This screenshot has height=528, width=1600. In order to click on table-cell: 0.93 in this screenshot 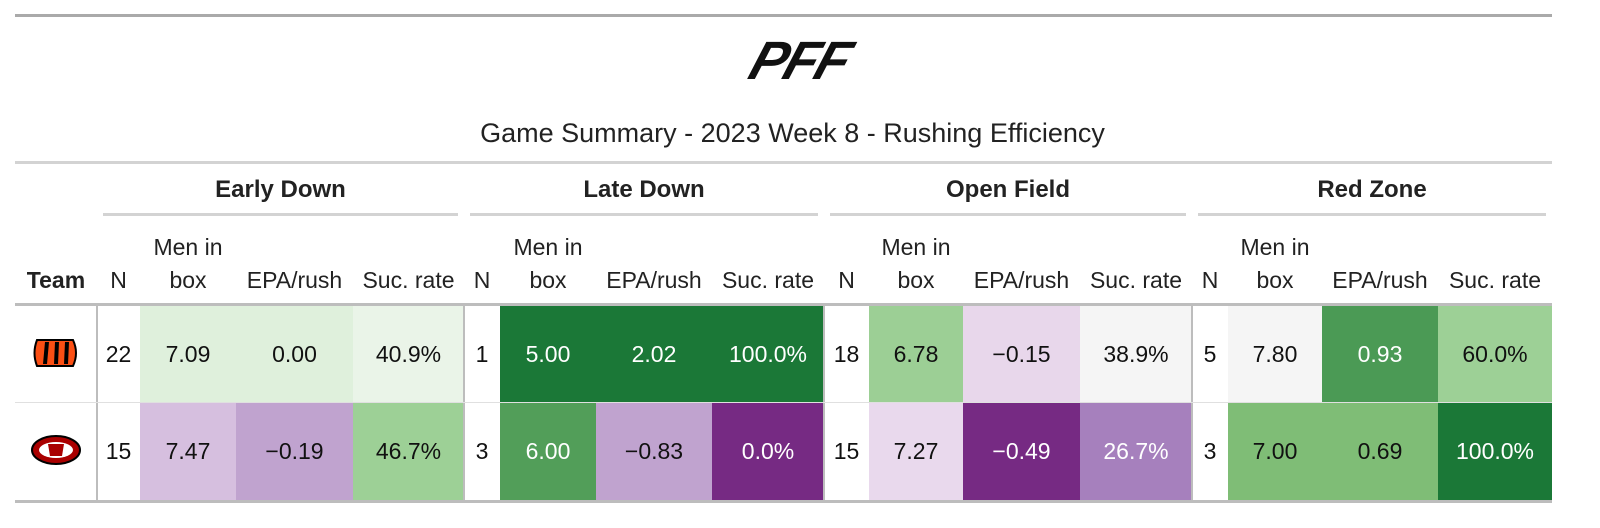, I will do `click(1380, 354)`.